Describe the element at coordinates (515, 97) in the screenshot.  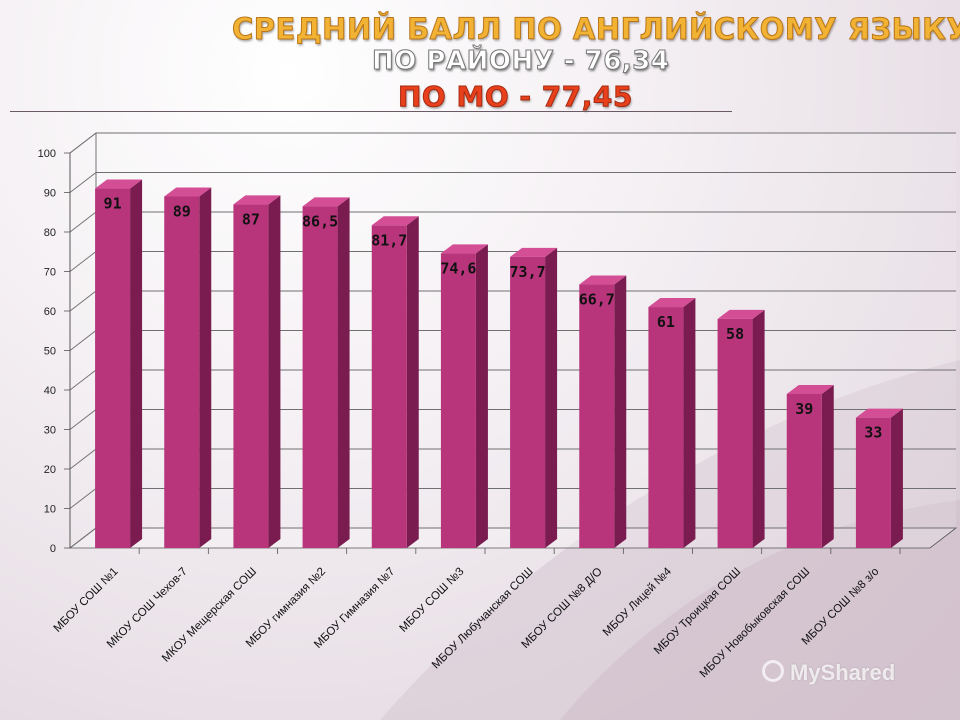
I see `title-line-3: ПО МО - 77,45` at that location.